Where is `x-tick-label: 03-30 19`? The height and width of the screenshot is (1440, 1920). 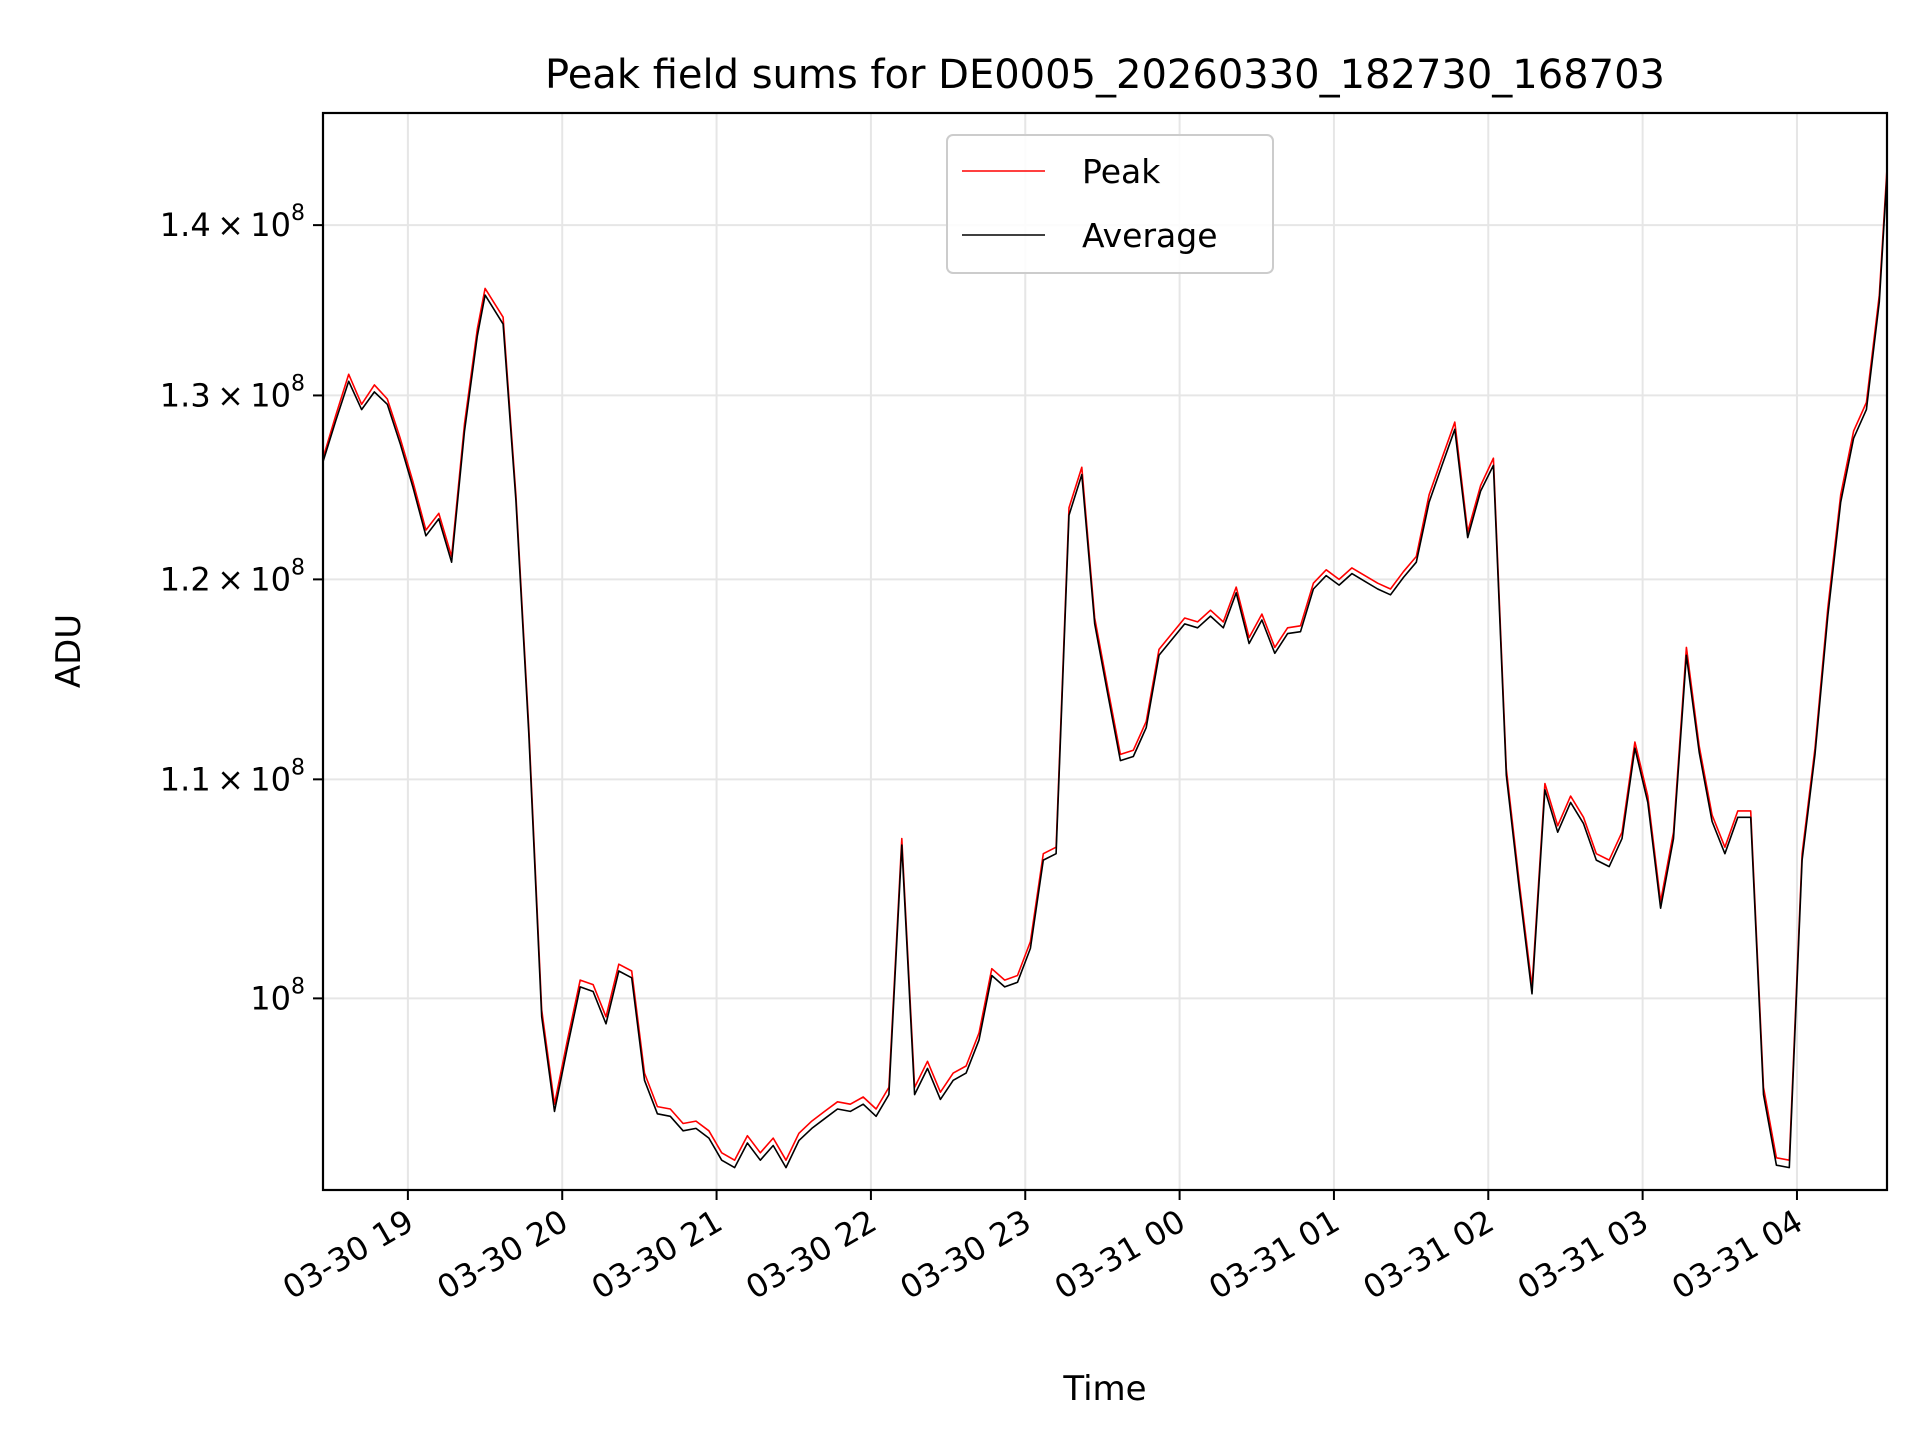 x-tick-label: 03-30 19 is located at coordinates (348, 1254).